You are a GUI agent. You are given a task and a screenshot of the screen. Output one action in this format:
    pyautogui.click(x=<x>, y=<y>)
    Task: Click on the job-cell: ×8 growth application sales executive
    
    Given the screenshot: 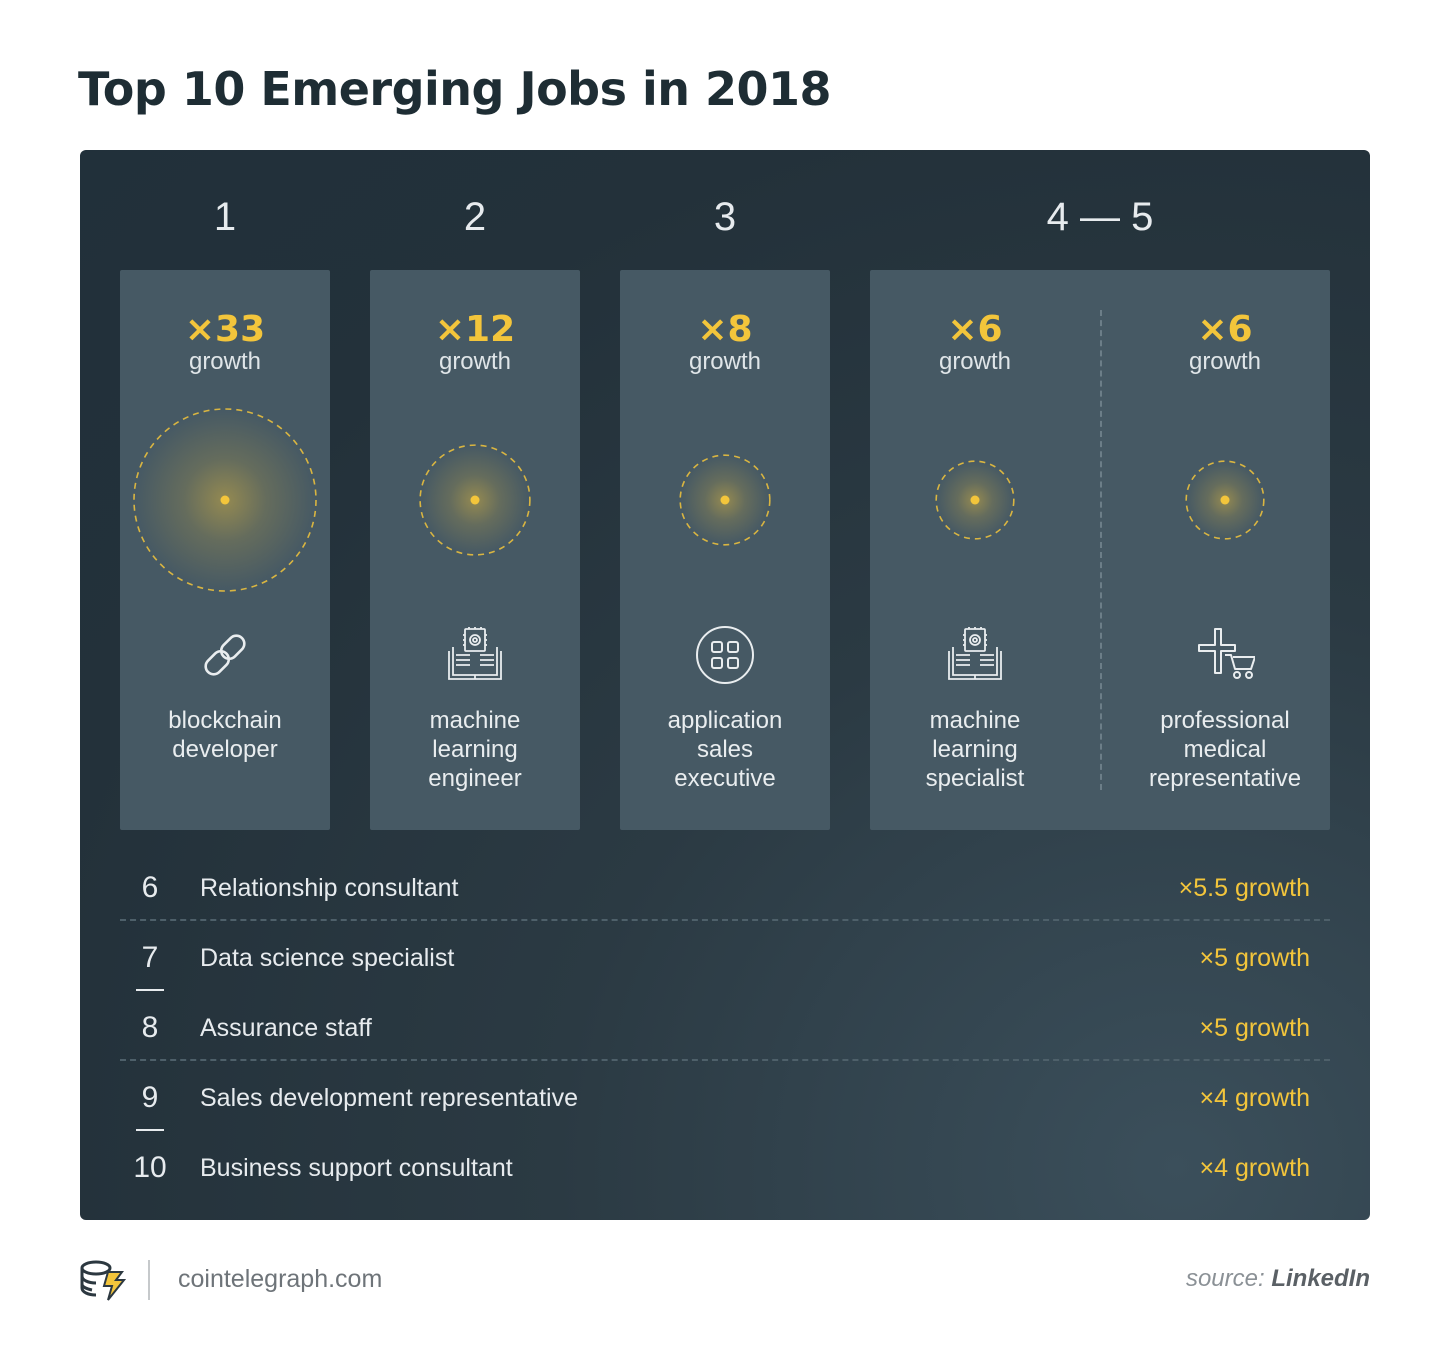 What is the action you would take?
    pyautogui.click(x=725, y=550)
    